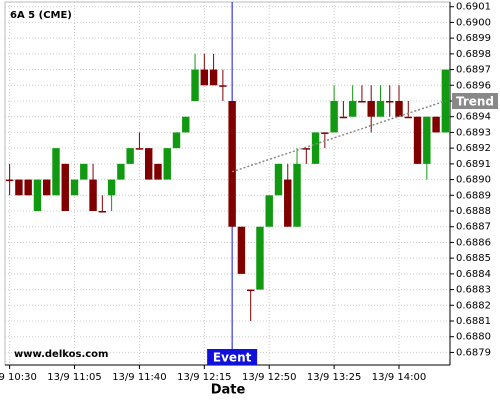 This screenshot has height=400, width=500. What do you see at coordinates (473, 164) in the screenshot?
I see `y-tick-label: 0.6891` at bounding box center [473, 164].